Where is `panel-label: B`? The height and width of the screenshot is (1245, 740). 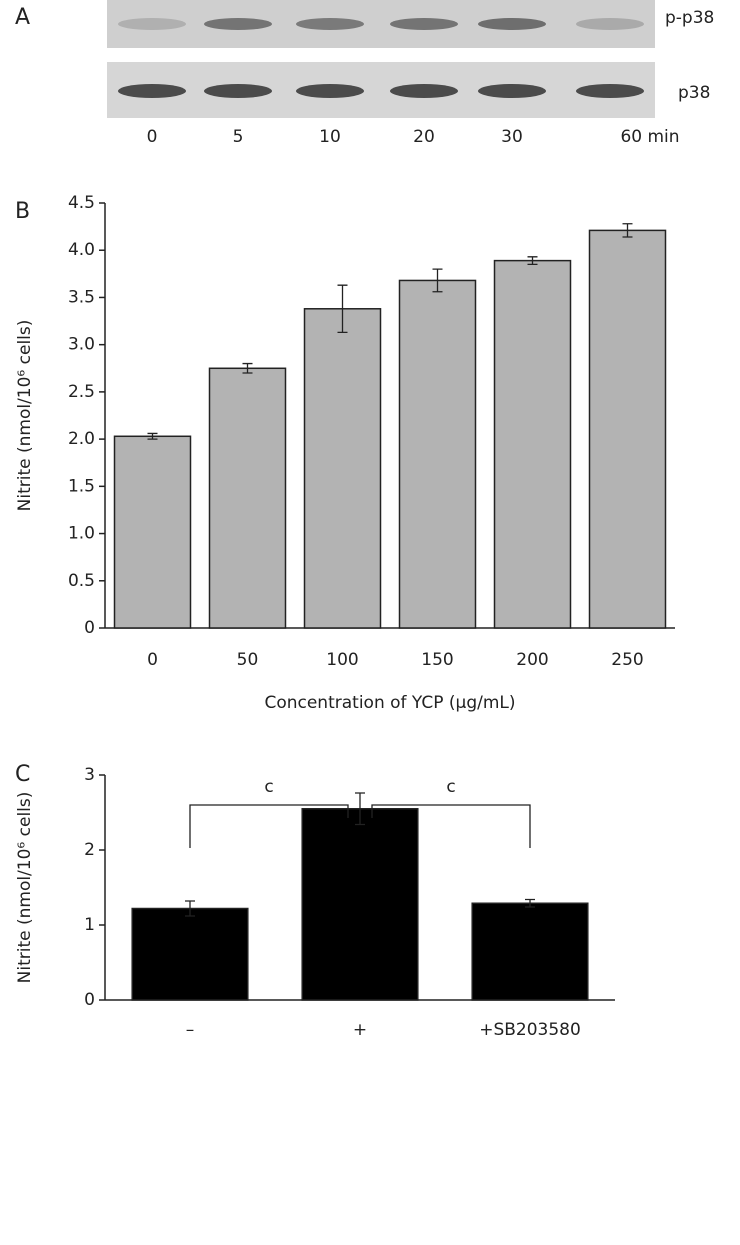 panel-label: B is located at coordinates (22, 211).